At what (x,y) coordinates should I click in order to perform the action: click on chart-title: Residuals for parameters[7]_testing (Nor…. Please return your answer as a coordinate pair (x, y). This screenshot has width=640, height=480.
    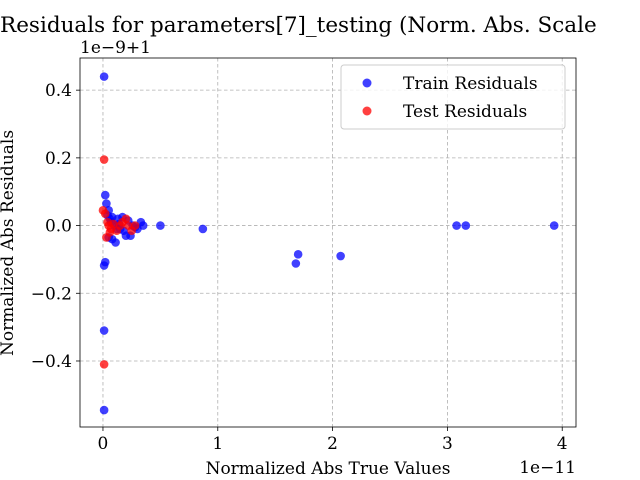
    Looking at the image, I should click on (298, 25).